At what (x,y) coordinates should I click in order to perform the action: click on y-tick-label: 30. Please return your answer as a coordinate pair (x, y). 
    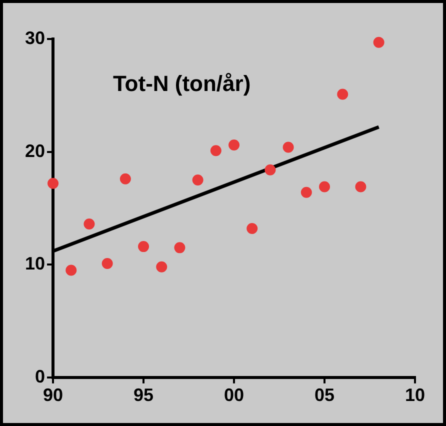
    Looking at the image, I should click on (35, 38).